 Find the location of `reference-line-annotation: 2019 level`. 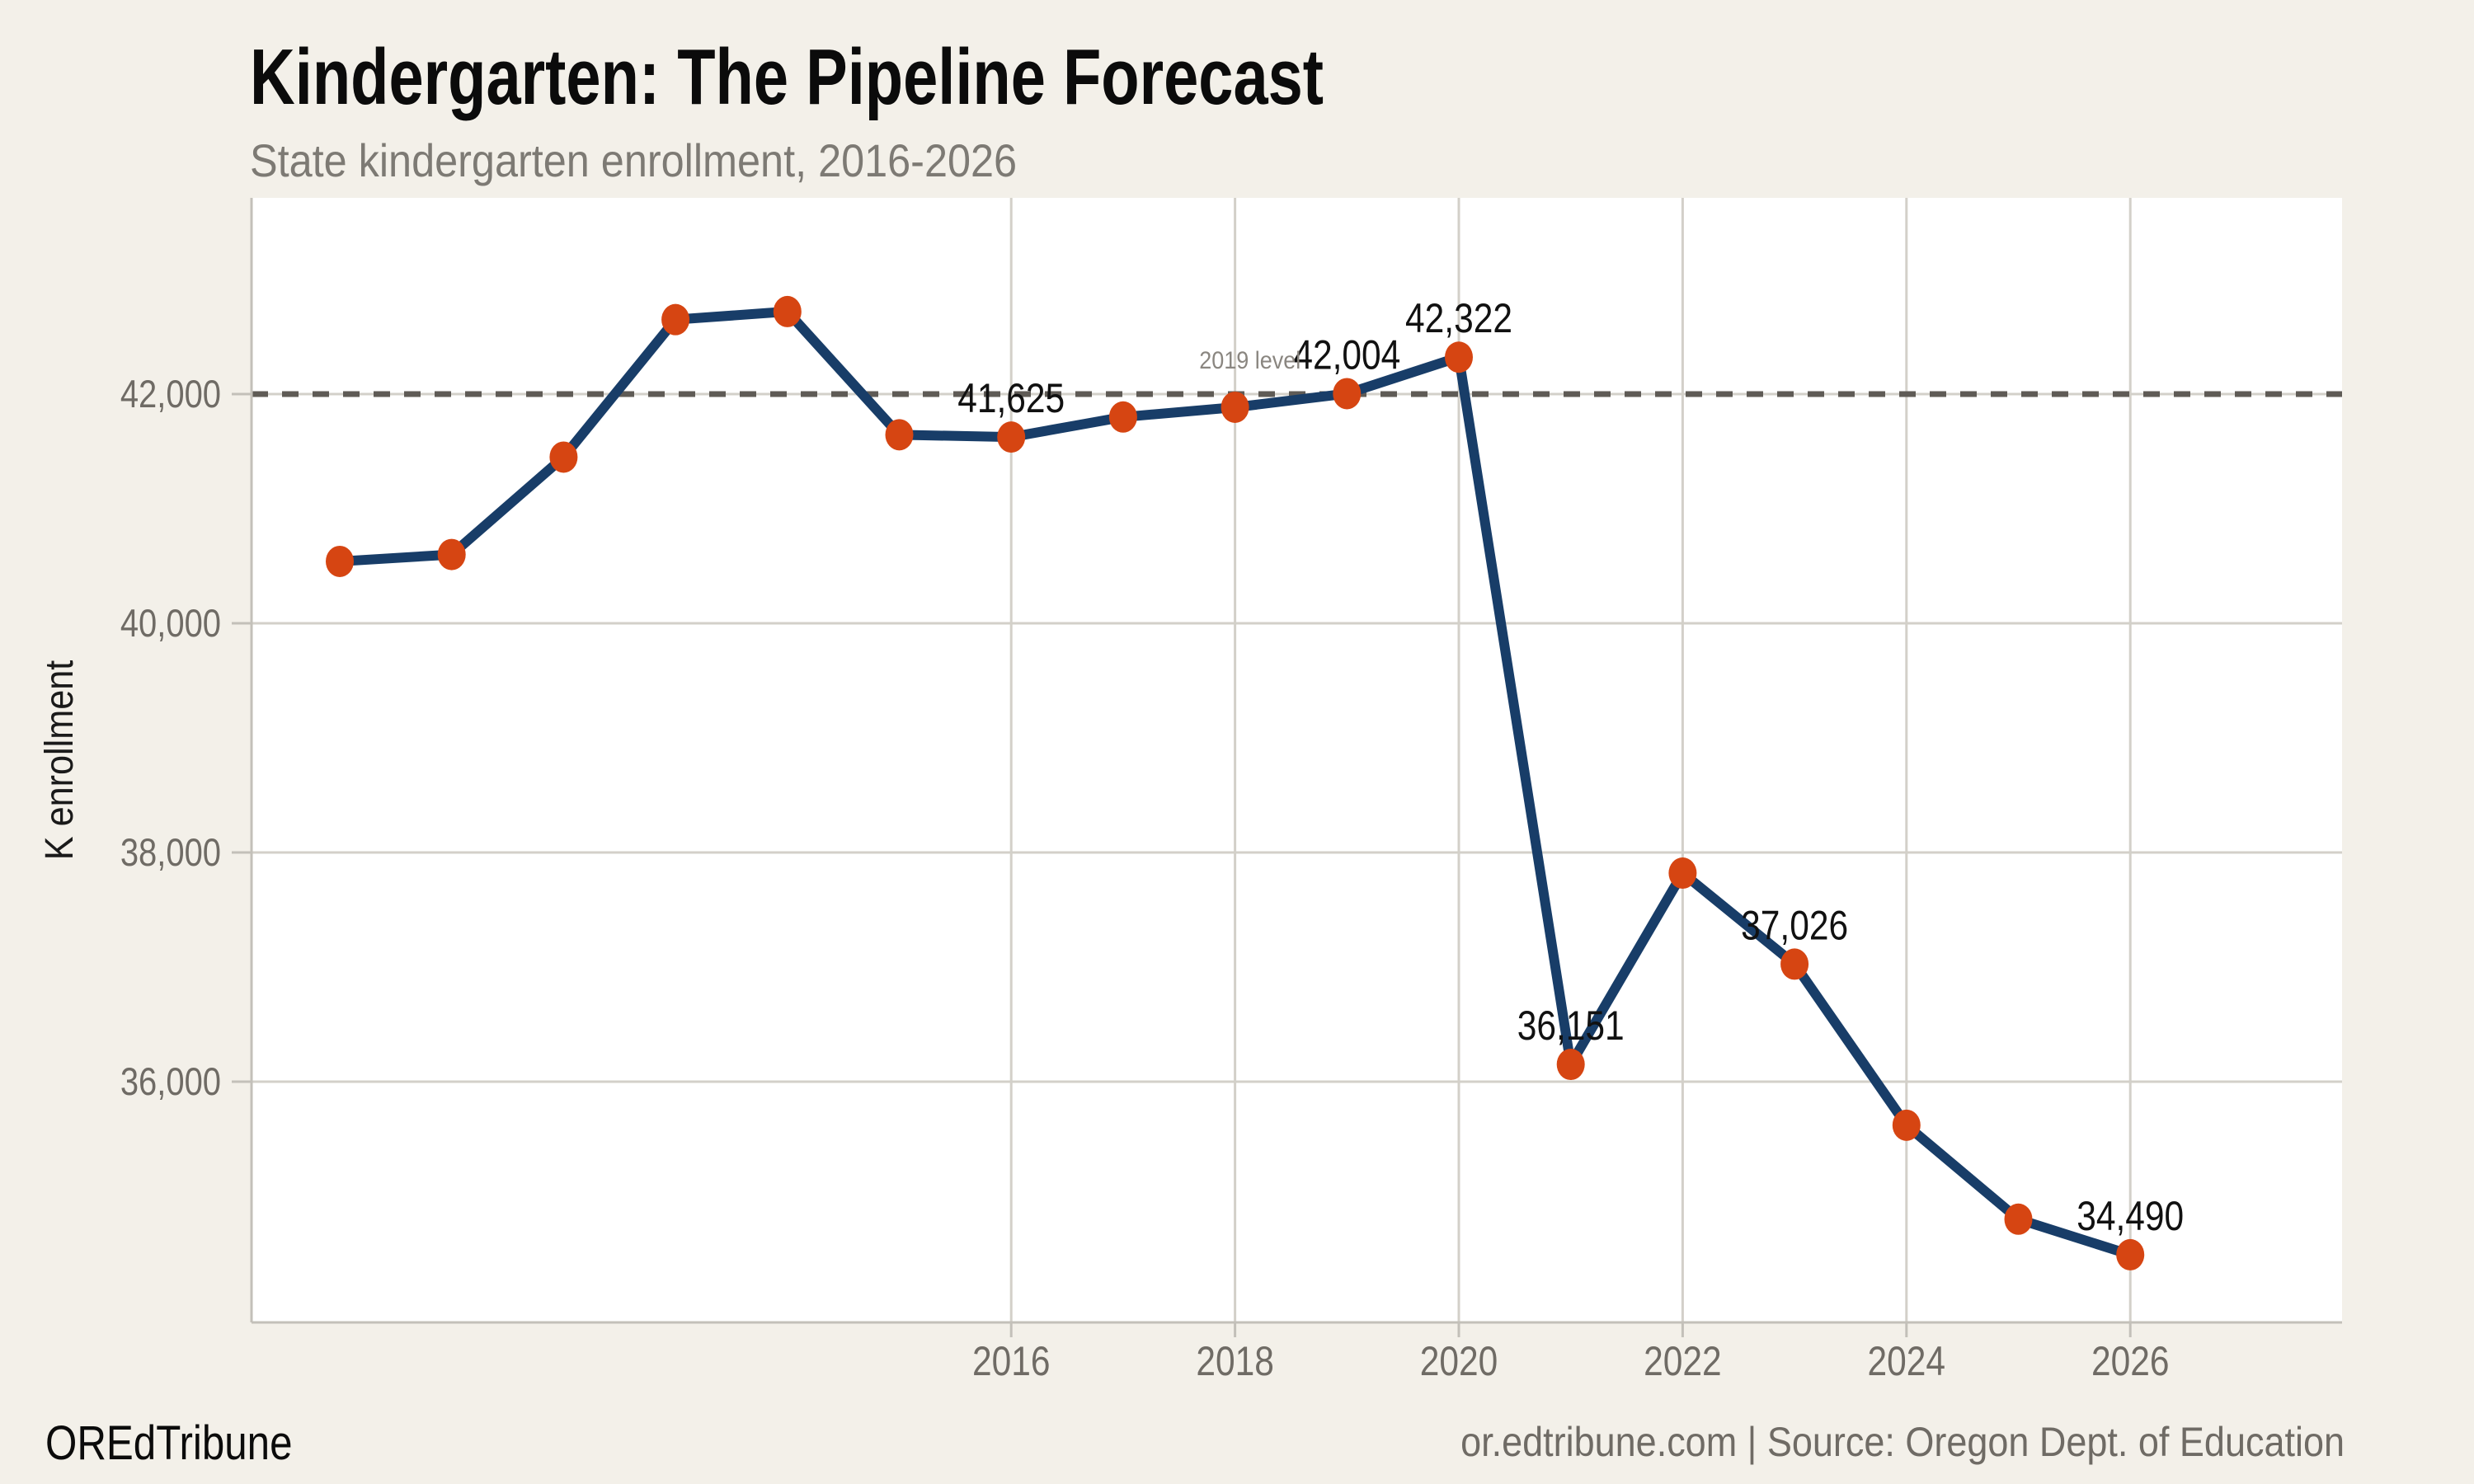

reference-line-annotation: 2019 level is located at coordinates (1249, 361).